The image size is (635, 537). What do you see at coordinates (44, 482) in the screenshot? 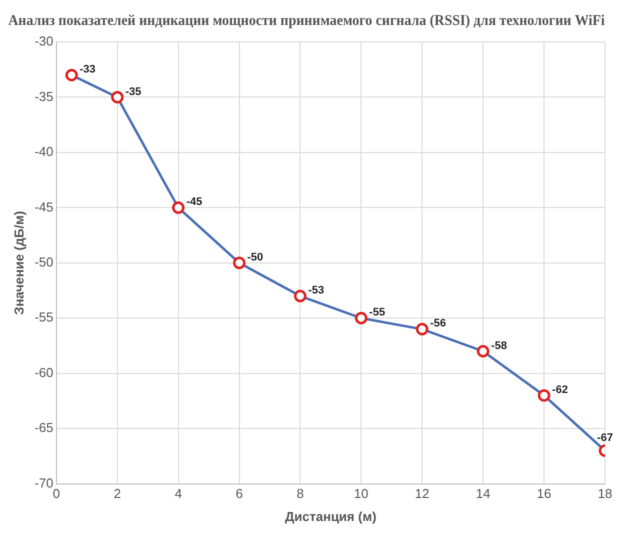
I see `y-tick-label: -70` at bounding box center [44, 482].